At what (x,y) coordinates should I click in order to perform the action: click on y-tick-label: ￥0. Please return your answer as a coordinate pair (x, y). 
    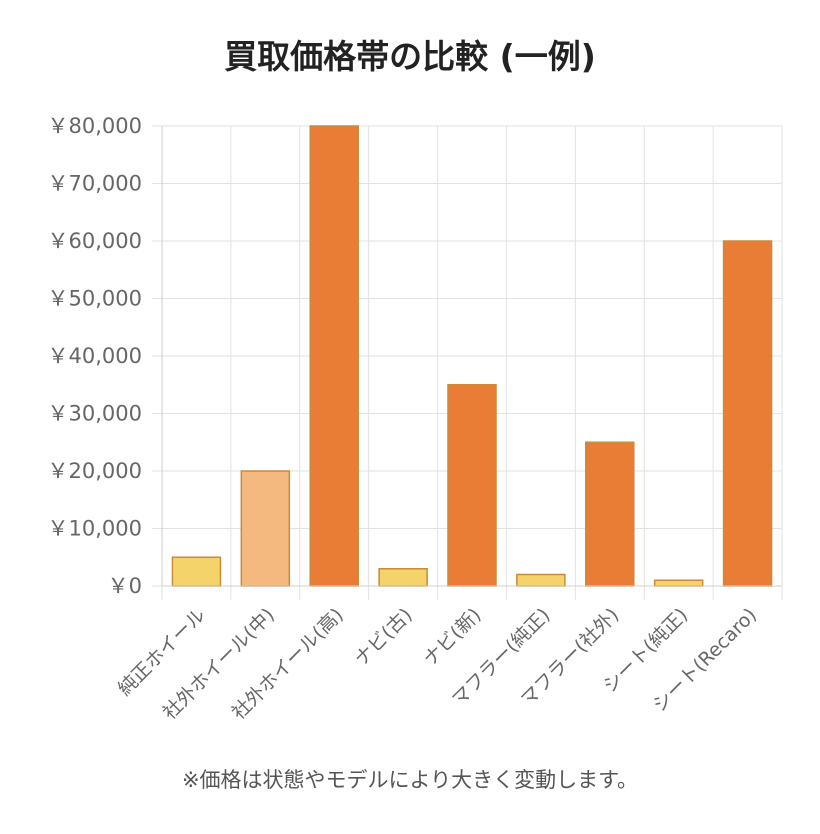
    Looking at the image, I should click on (125, 586).